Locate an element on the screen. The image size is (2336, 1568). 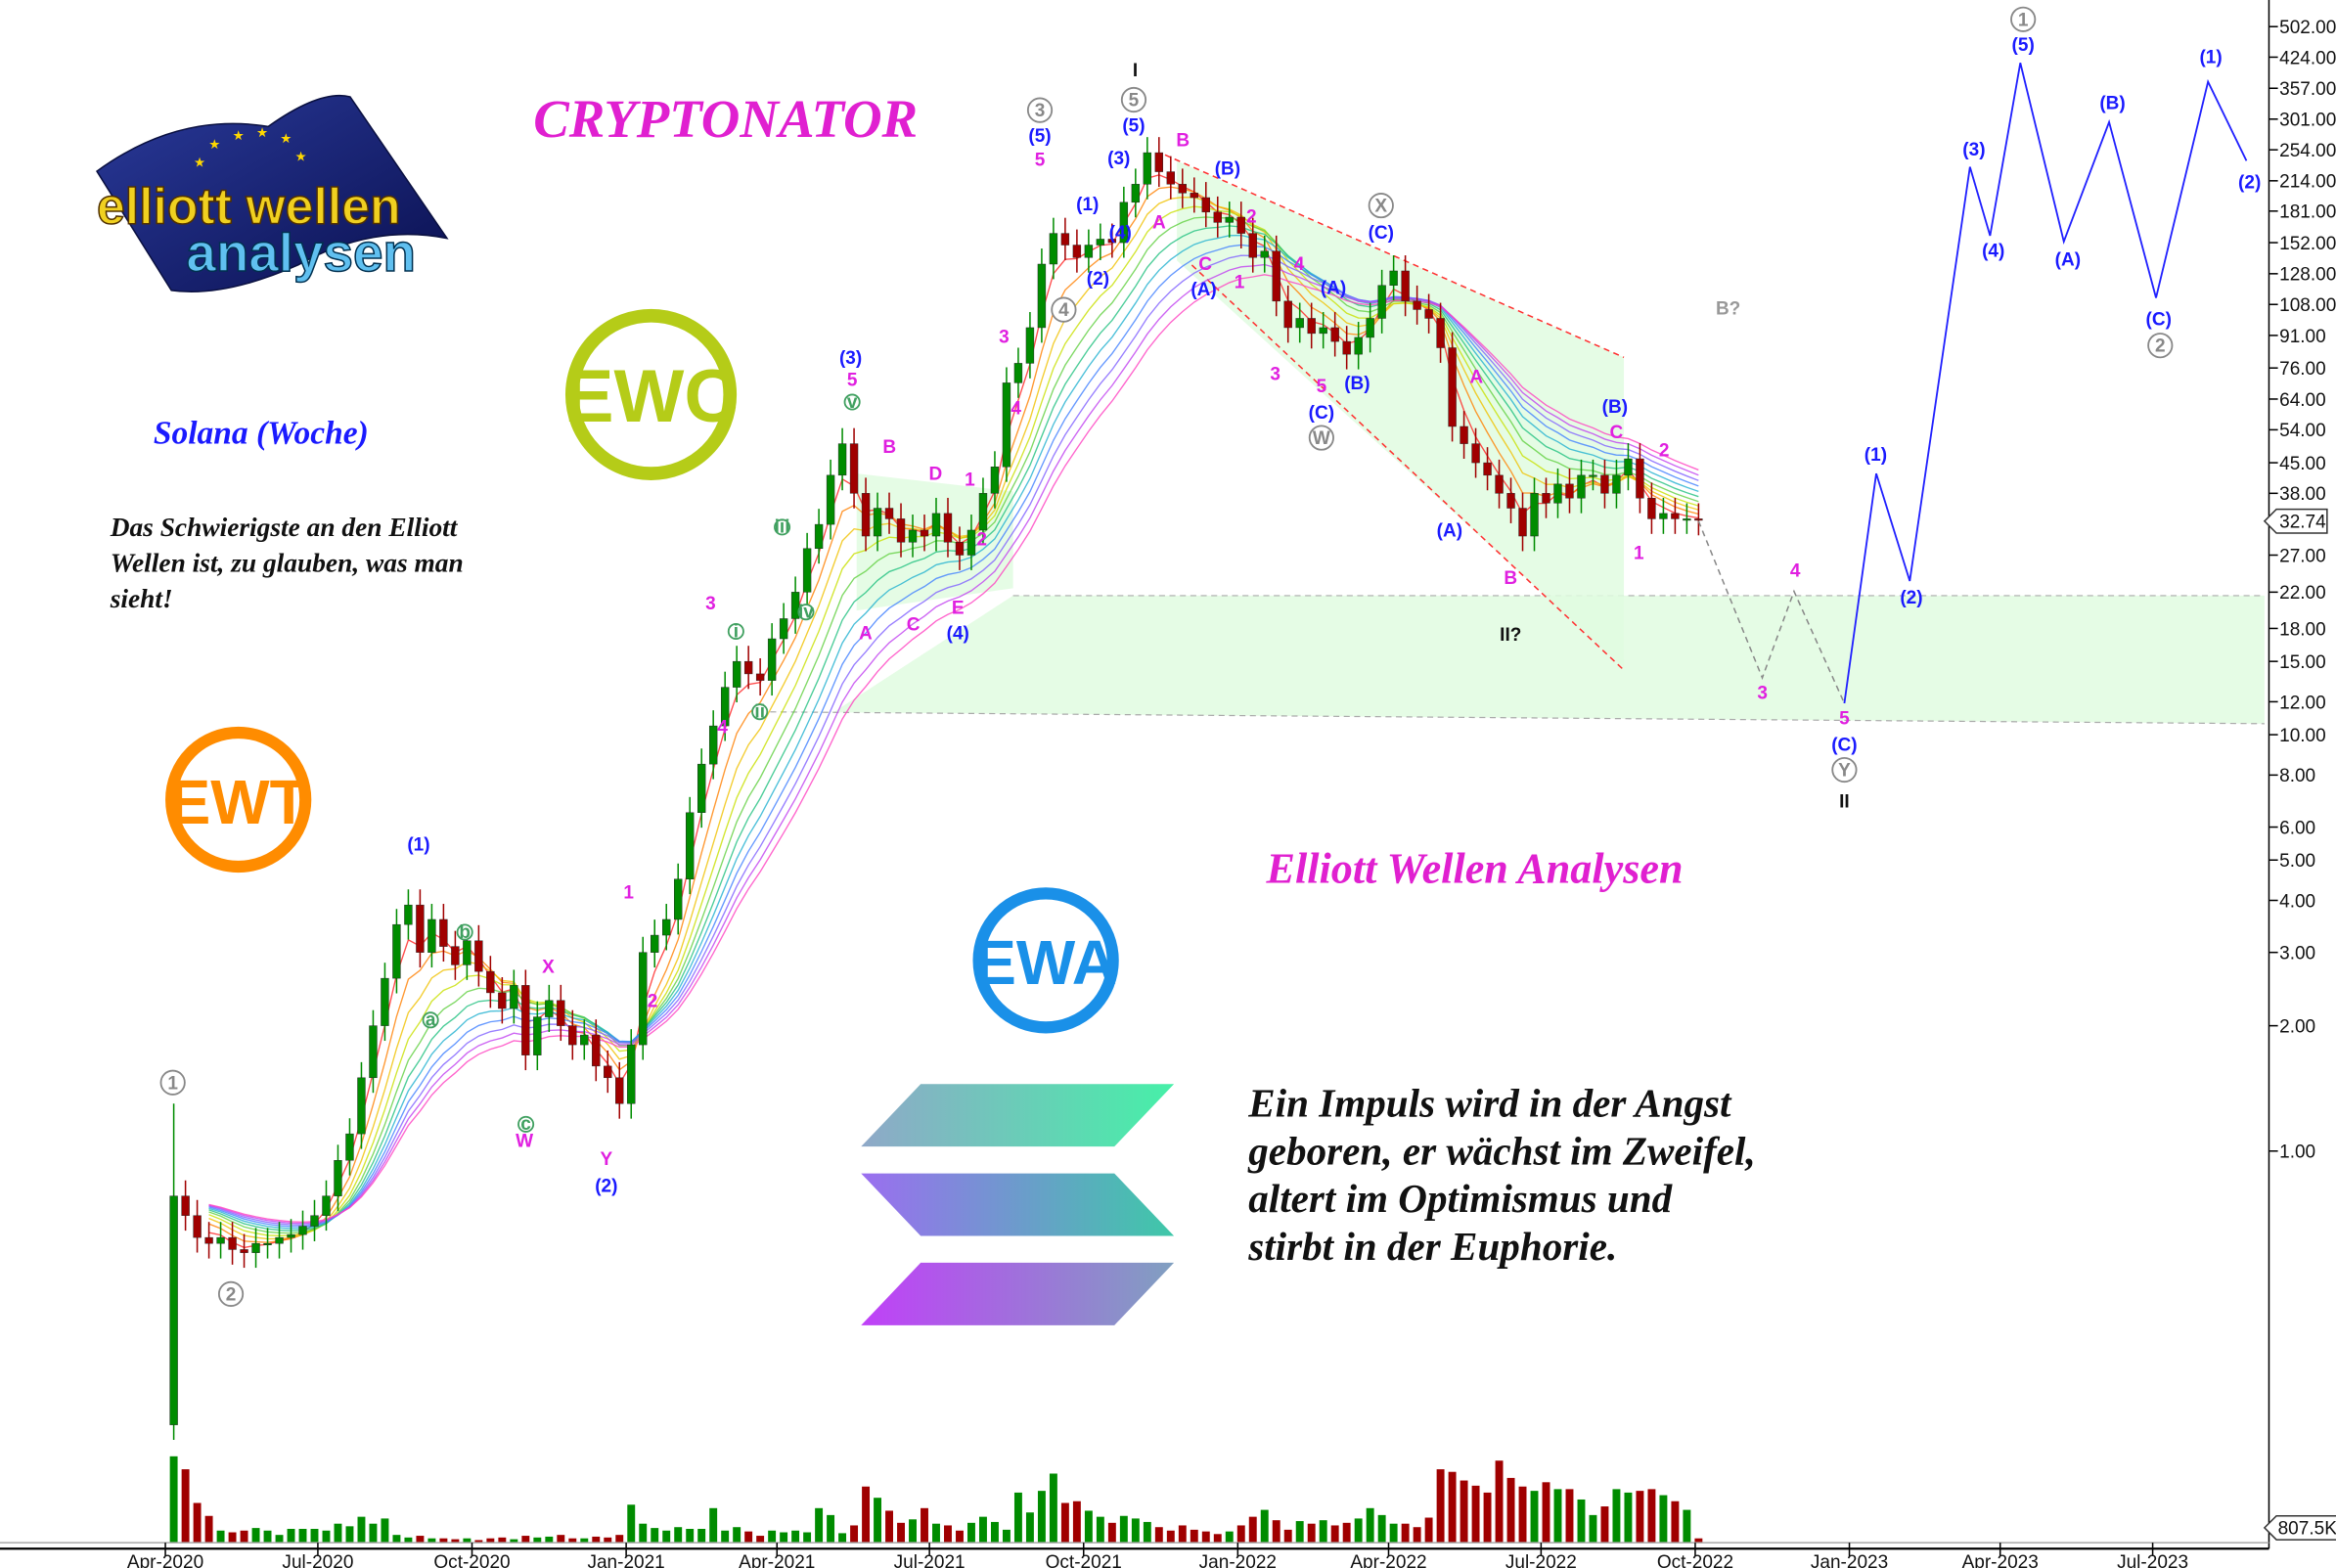
wave-label: (5) is located at coordinates (1039, 136).